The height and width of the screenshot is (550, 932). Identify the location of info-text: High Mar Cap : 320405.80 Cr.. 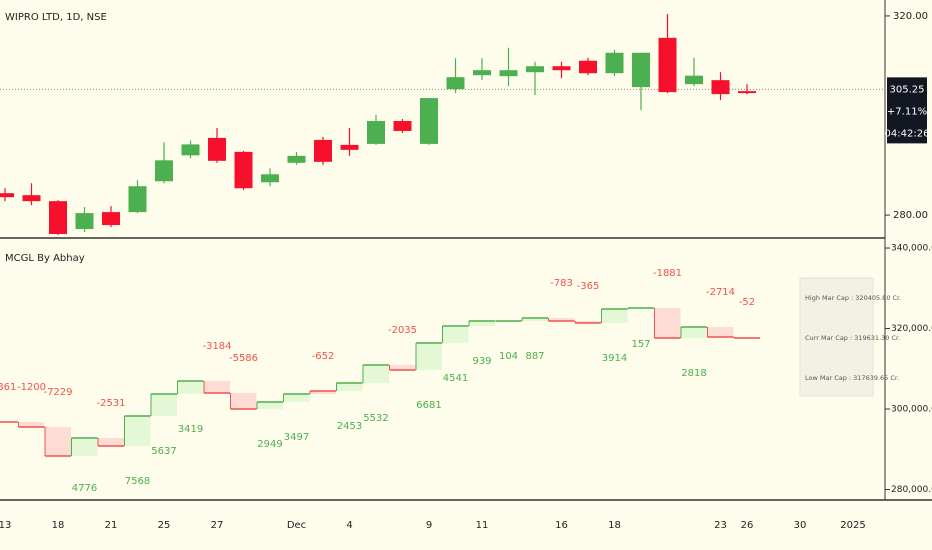
(853, 298).